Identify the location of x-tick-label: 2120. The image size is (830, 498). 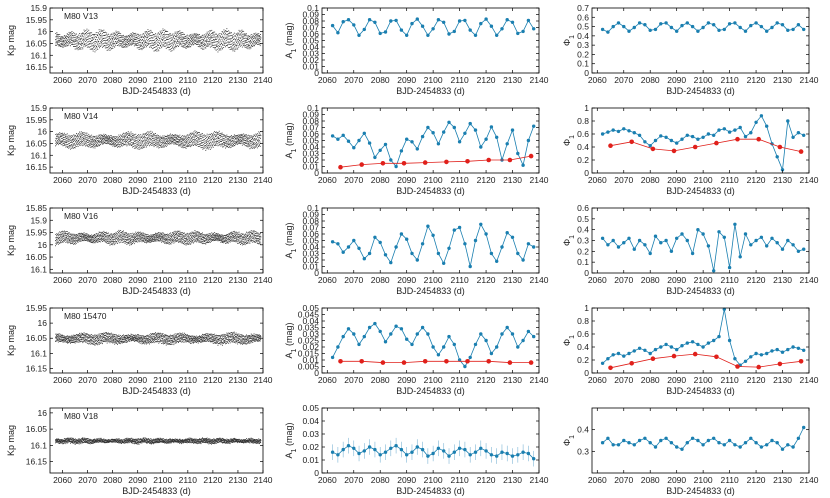
(212, 180).